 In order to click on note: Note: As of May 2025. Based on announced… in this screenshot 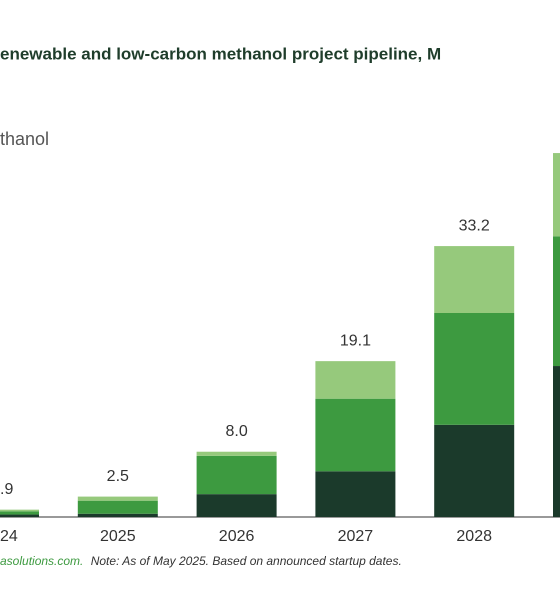, I will do `click(246, 561)`.